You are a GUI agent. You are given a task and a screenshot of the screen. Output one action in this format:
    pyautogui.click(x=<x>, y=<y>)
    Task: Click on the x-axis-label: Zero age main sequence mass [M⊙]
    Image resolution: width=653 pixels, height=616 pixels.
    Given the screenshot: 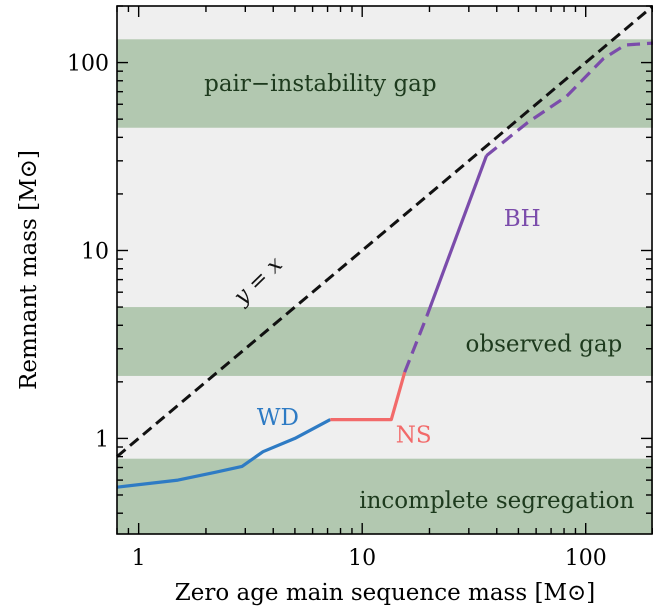 What is the action you would take?
    pyautogui.click(x=385, y=593)
    